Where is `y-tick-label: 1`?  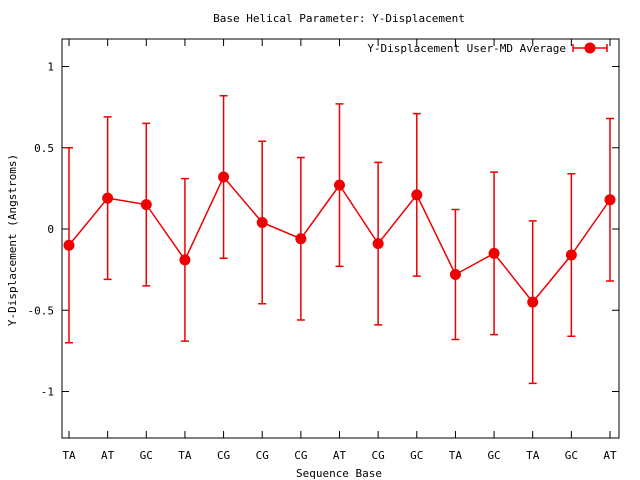
y-tick-label: 1 is located at coordinates (50, 67).